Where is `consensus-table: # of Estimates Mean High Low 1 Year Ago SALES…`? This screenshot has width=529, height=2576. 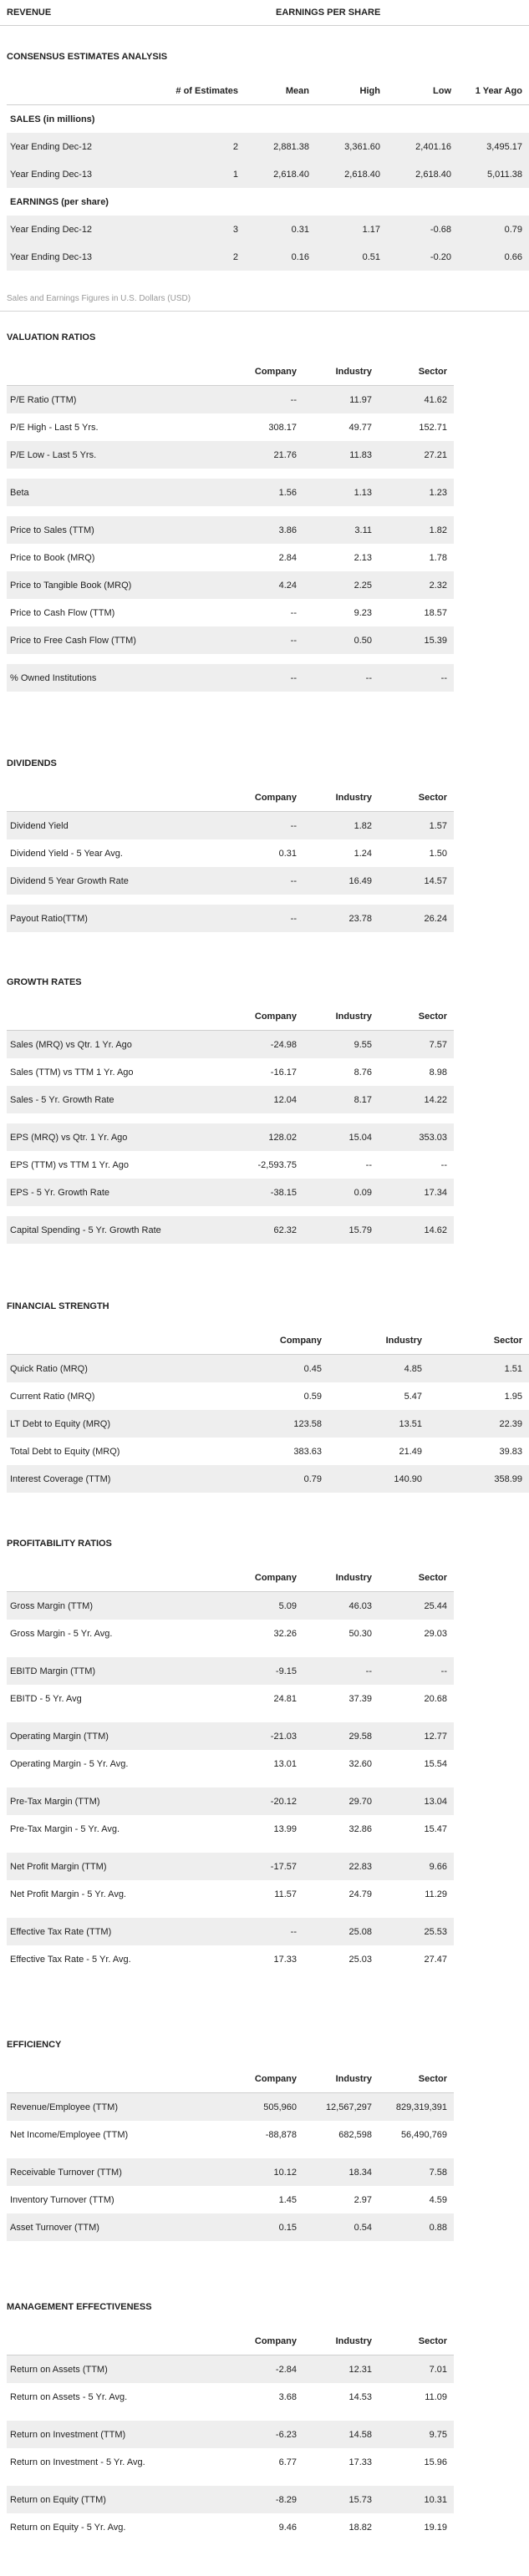
consensus-table: # of Estimates Mean High Low 1 Year Ago SALES… is located at coordinates (268, 174).